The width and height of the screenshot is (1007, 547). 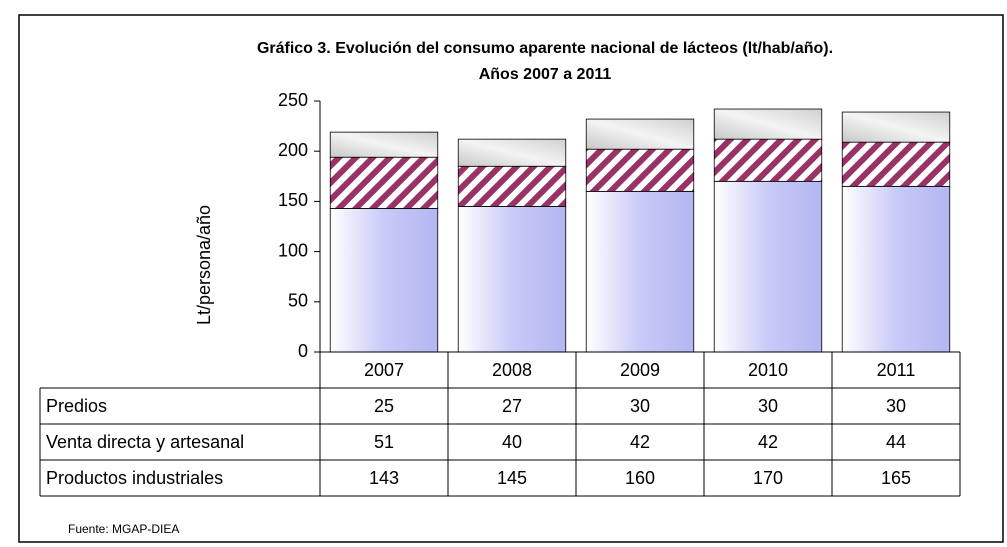 What do you see at coordinates (384, 442) in the screenshot?
I see `table-value: 51` at bounding box center [384, 442].